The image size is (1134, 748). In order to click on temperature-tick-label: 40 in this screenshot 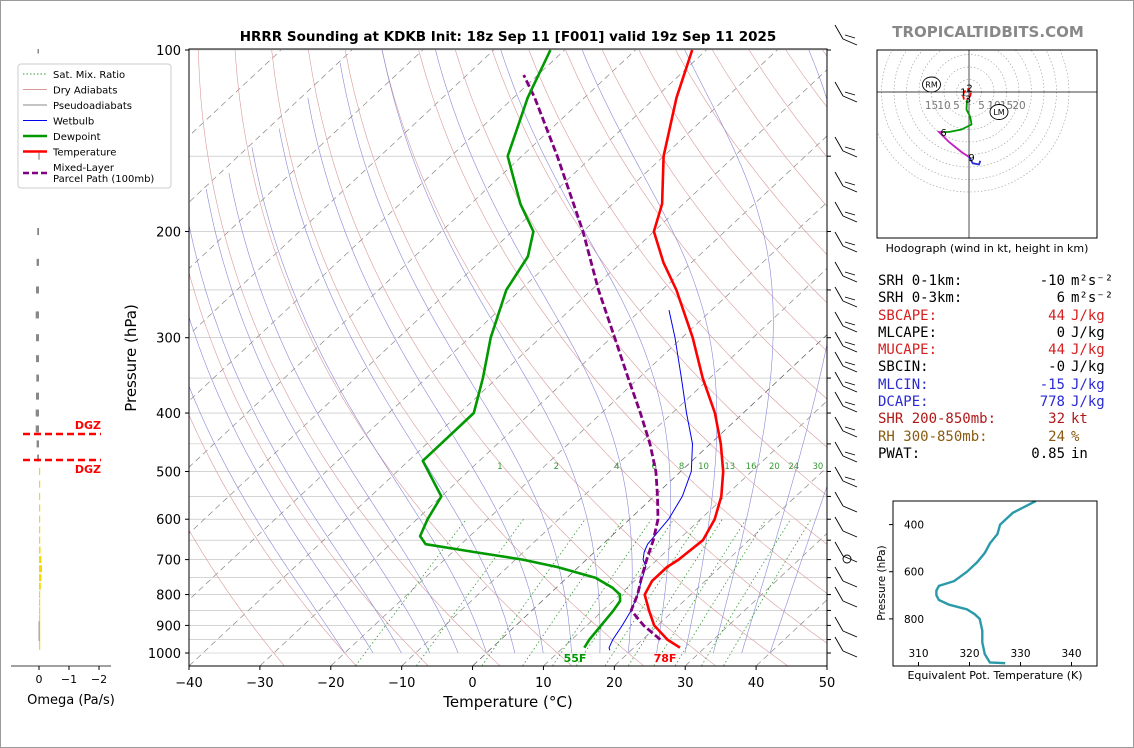, I will do `click(756, 683)`.